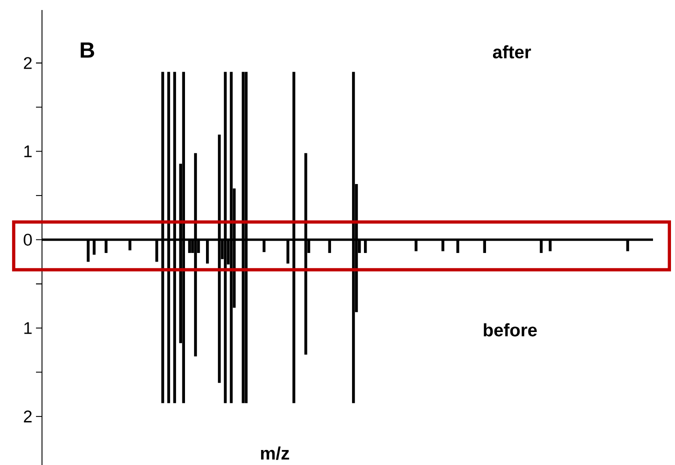  Describe the element at coordinates (87, 50) in the screenshot. I see `annotation: B` at that location.